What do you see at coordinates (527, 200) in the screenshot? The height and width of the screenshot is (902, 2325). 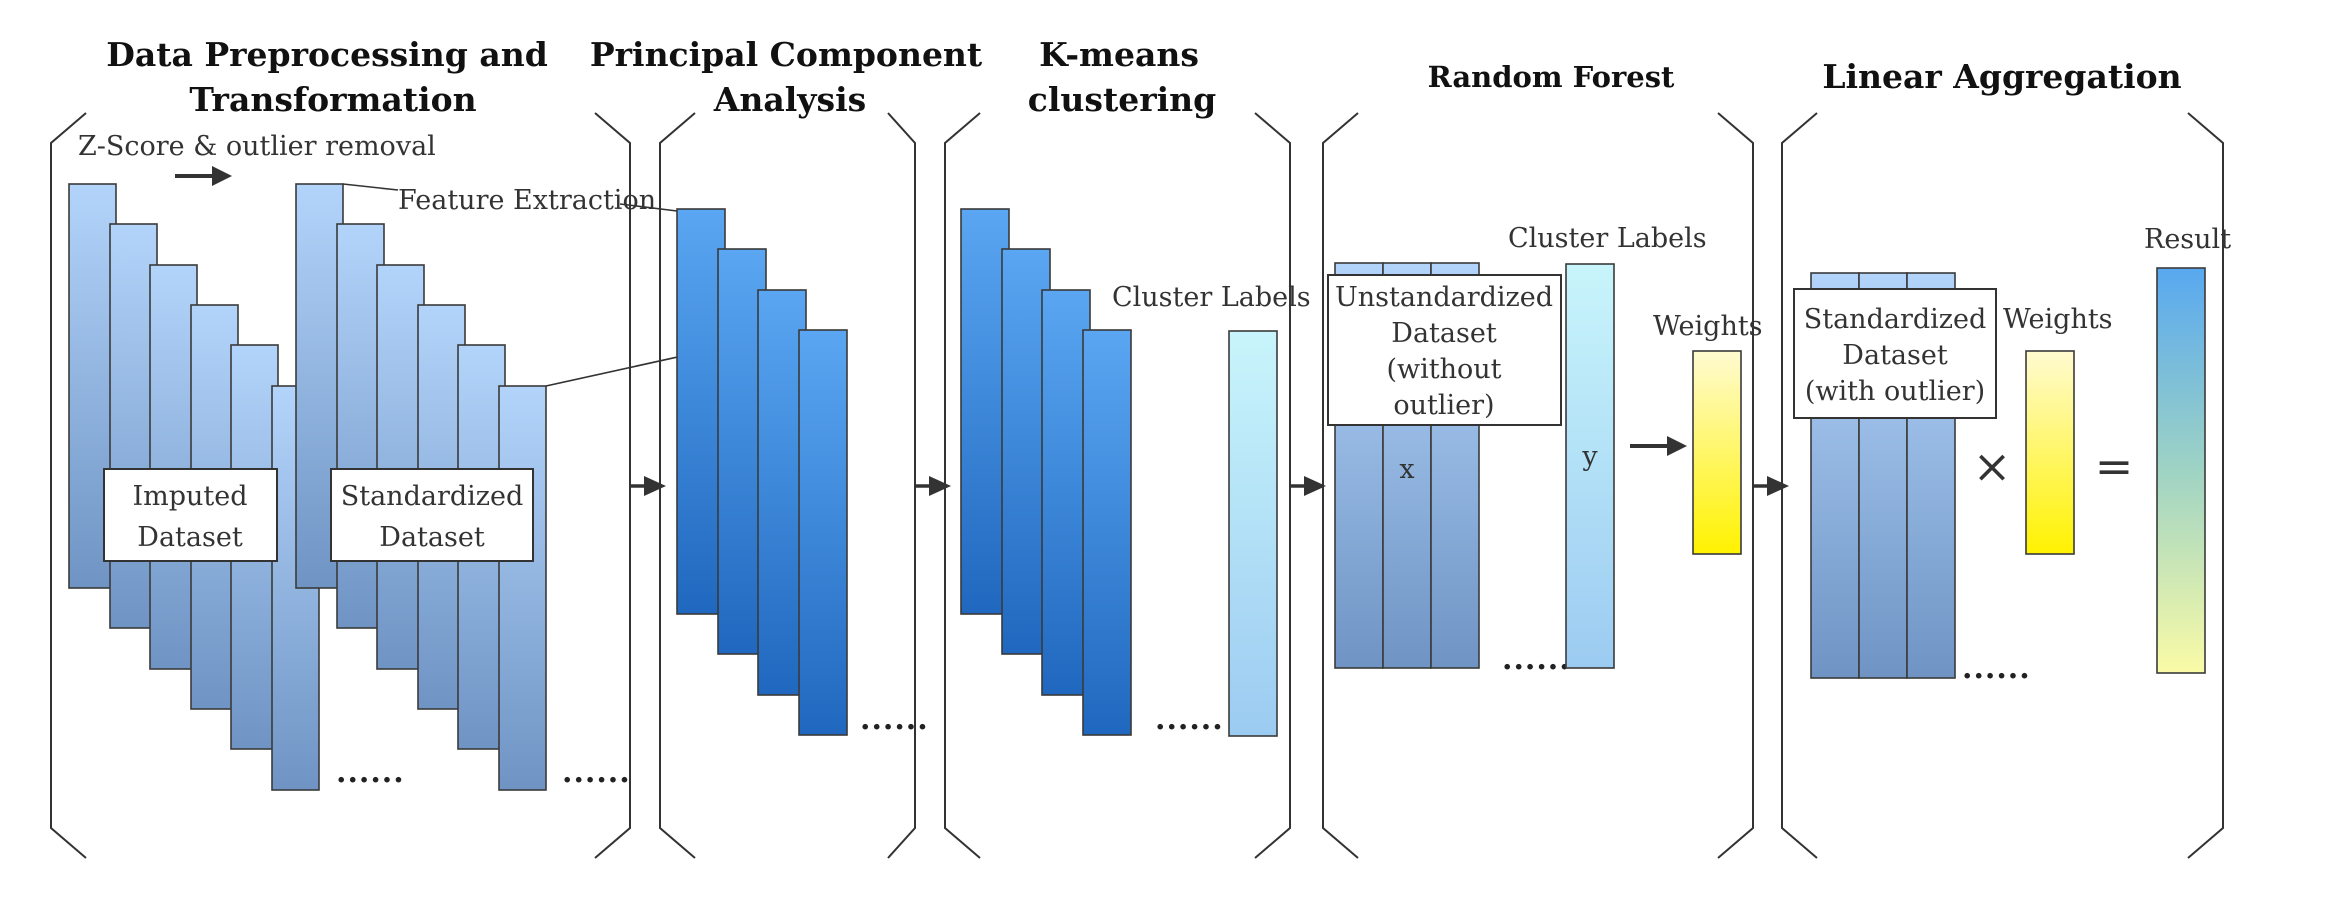 I see `feature-extraction-label: Feature Extraction` at bounding box center [527, 200].